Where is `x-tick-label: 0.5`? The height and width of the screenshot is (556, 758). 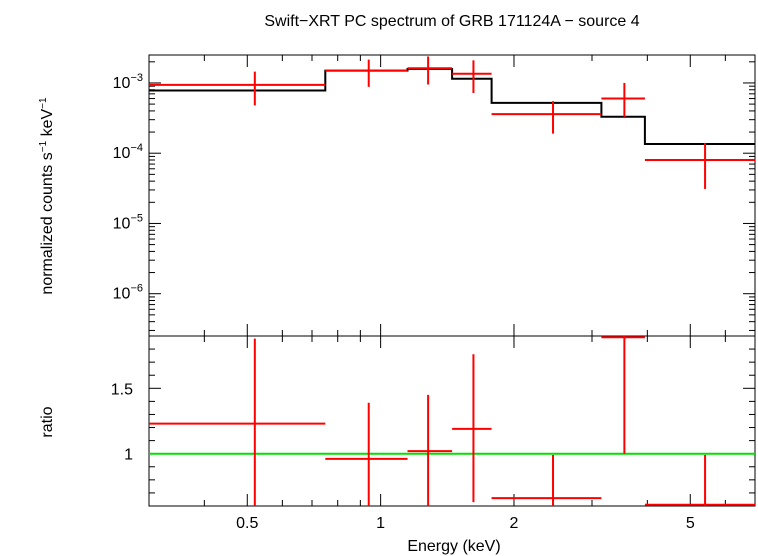
x-tick-label: 0.5 is located at coordinates (247, 523).